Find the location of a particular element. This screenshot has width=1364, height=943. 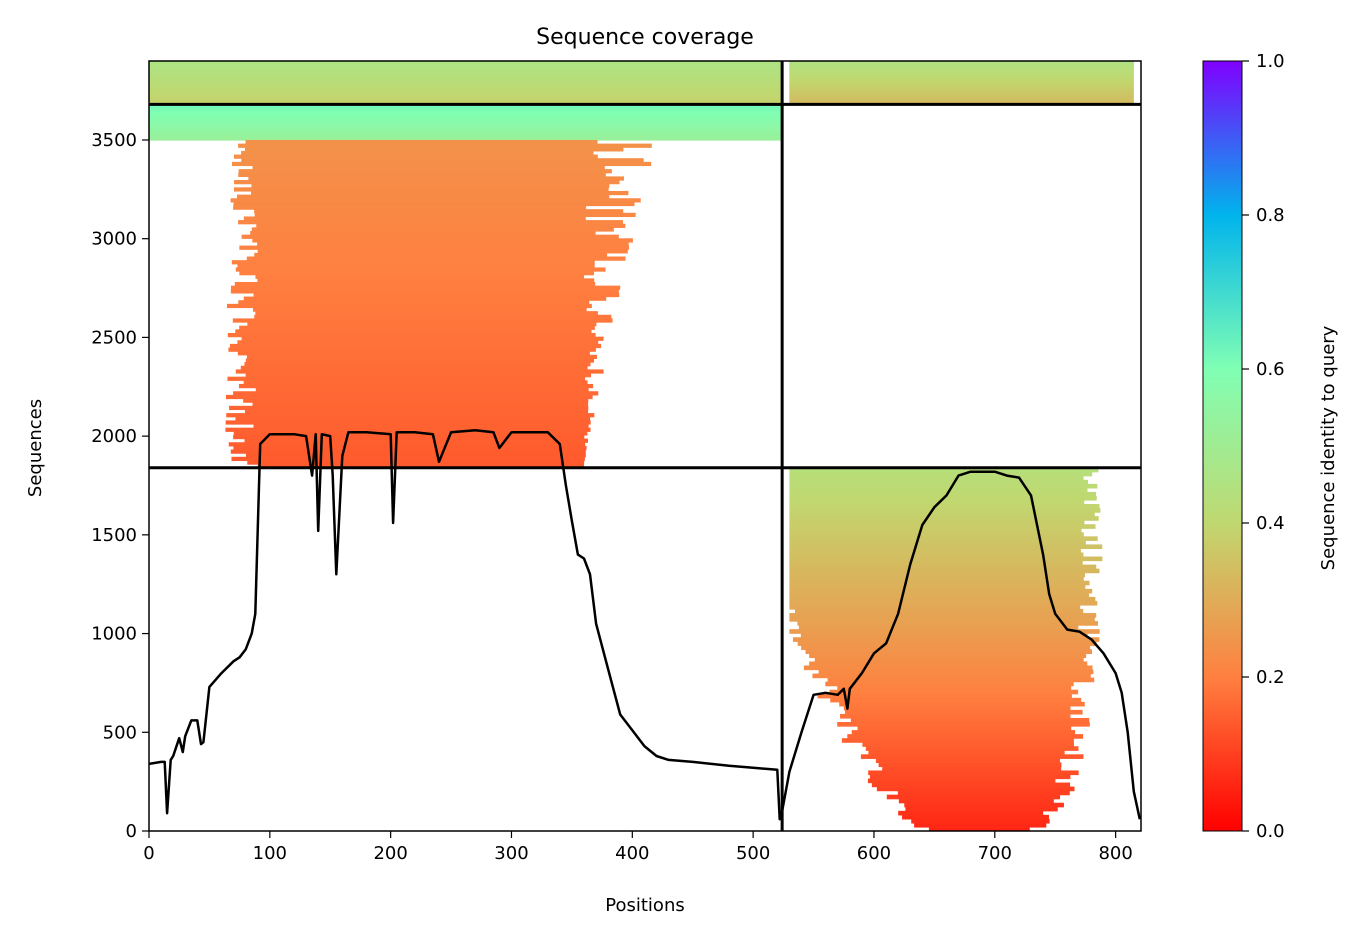

x-tick-label: 300 is located at coordinates (511, 853).